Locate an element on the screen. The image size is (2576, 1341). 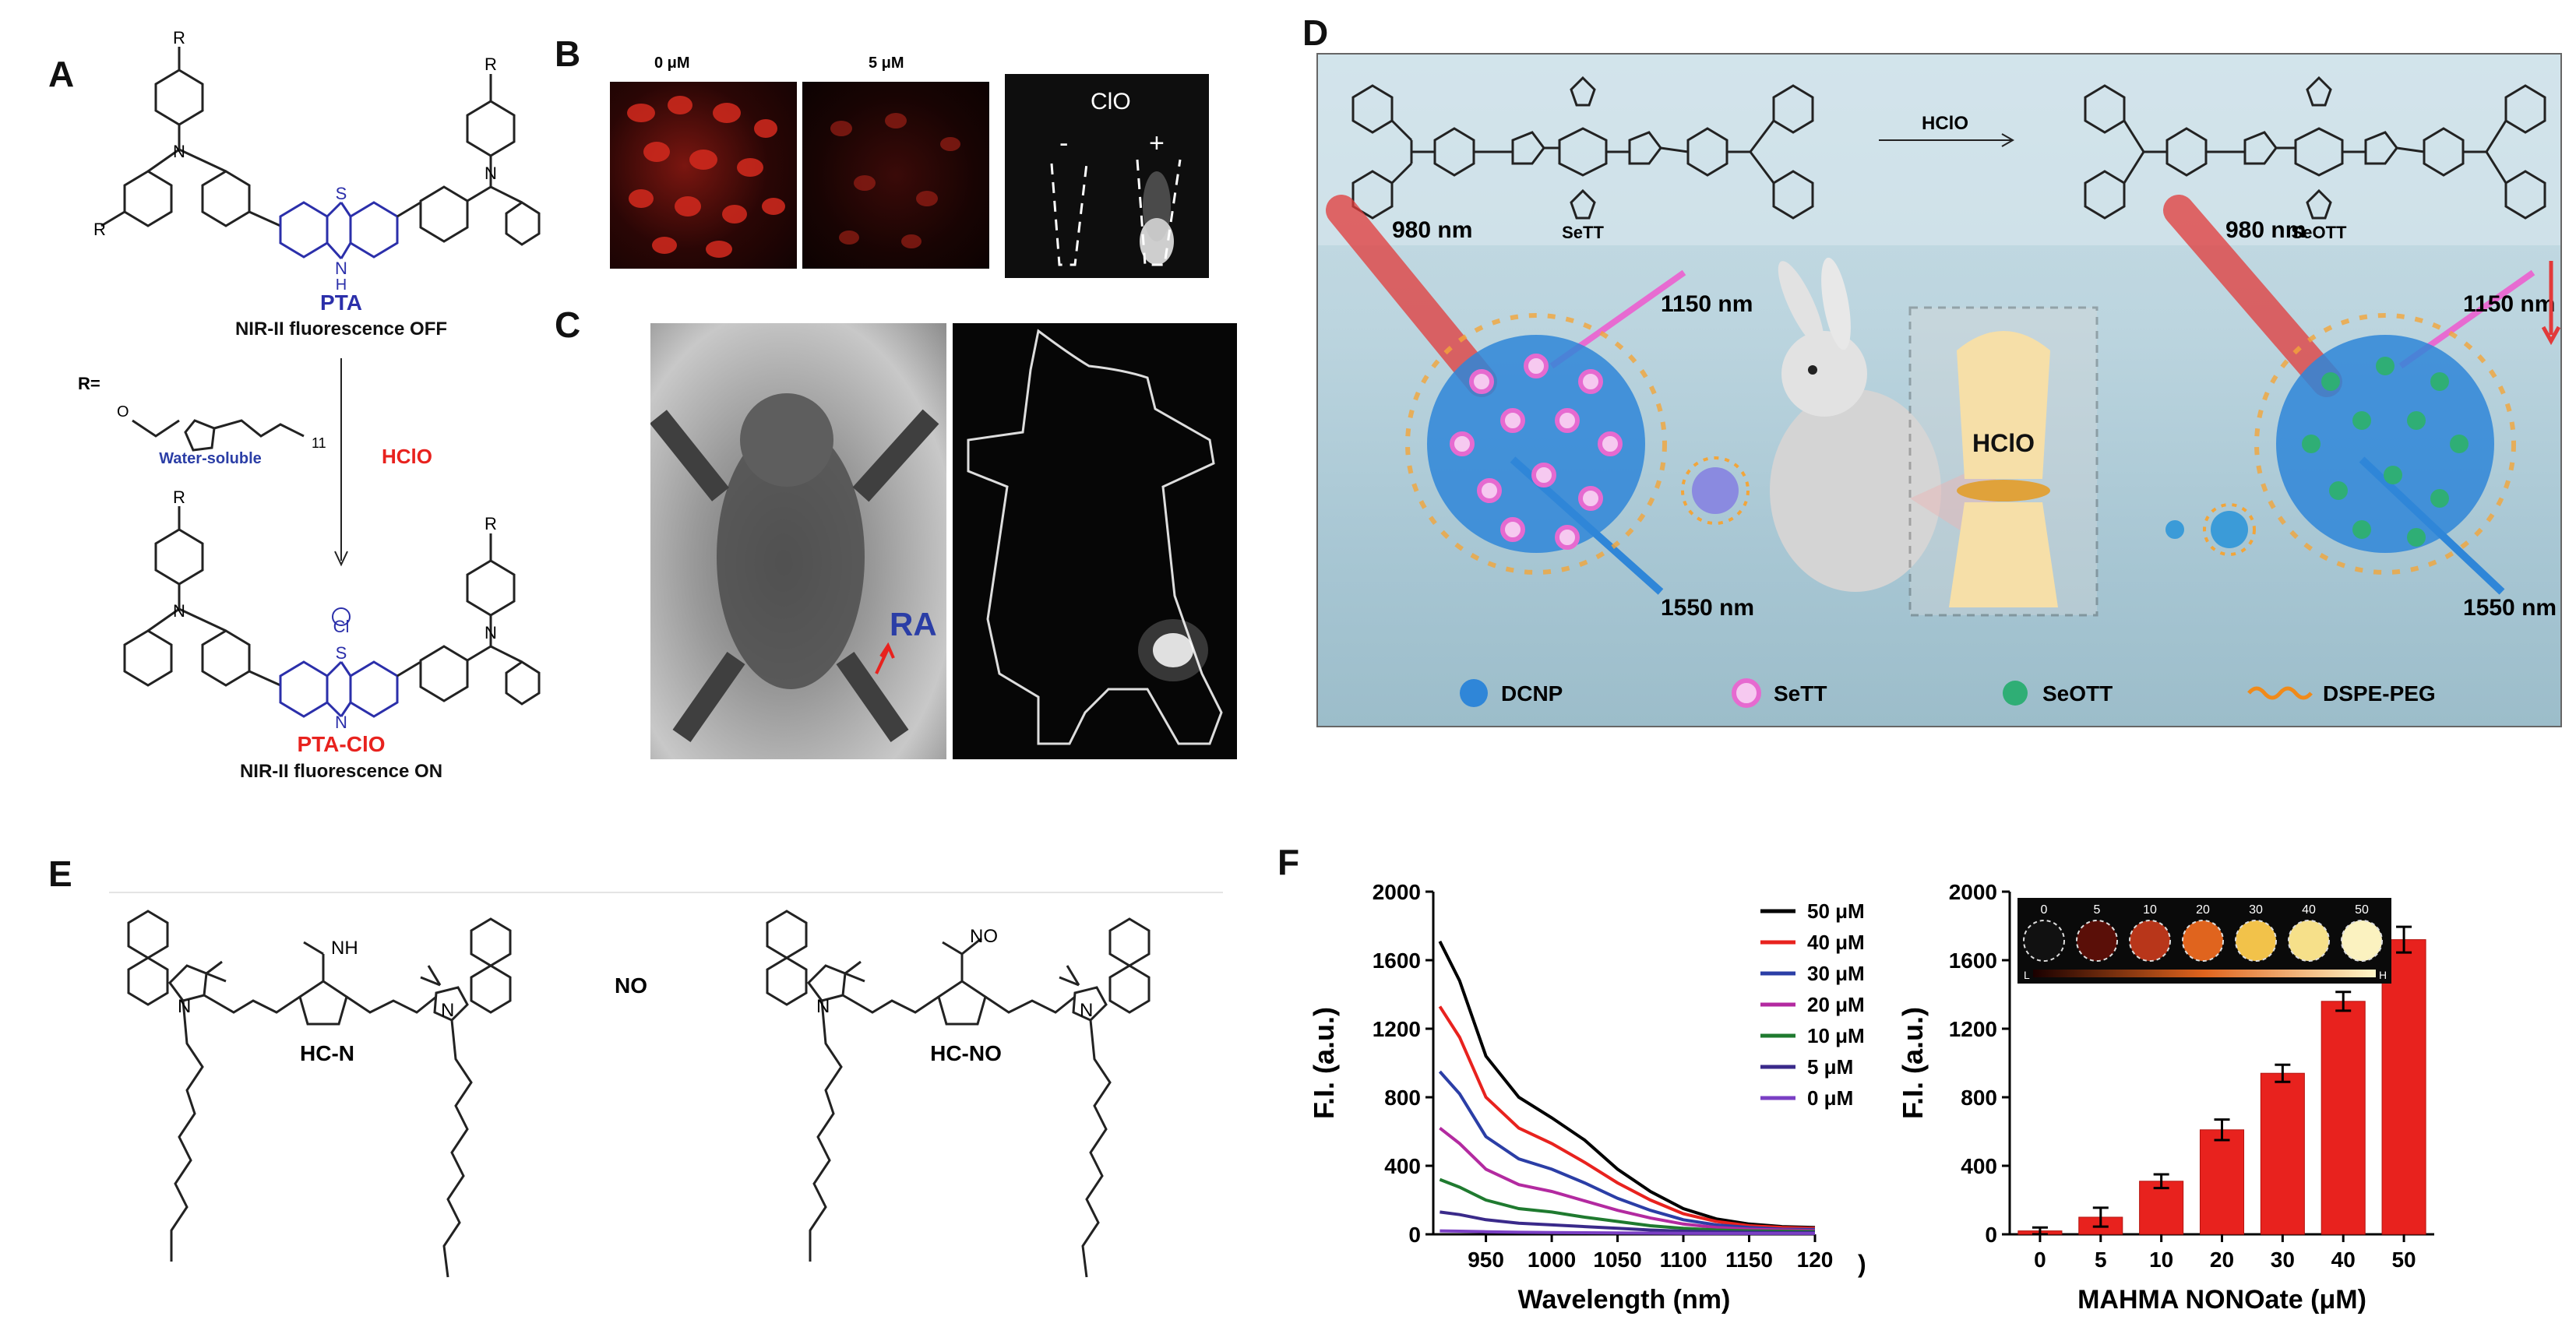
line-xtick-label: 1150 is located at coordinates (1749, 1260).